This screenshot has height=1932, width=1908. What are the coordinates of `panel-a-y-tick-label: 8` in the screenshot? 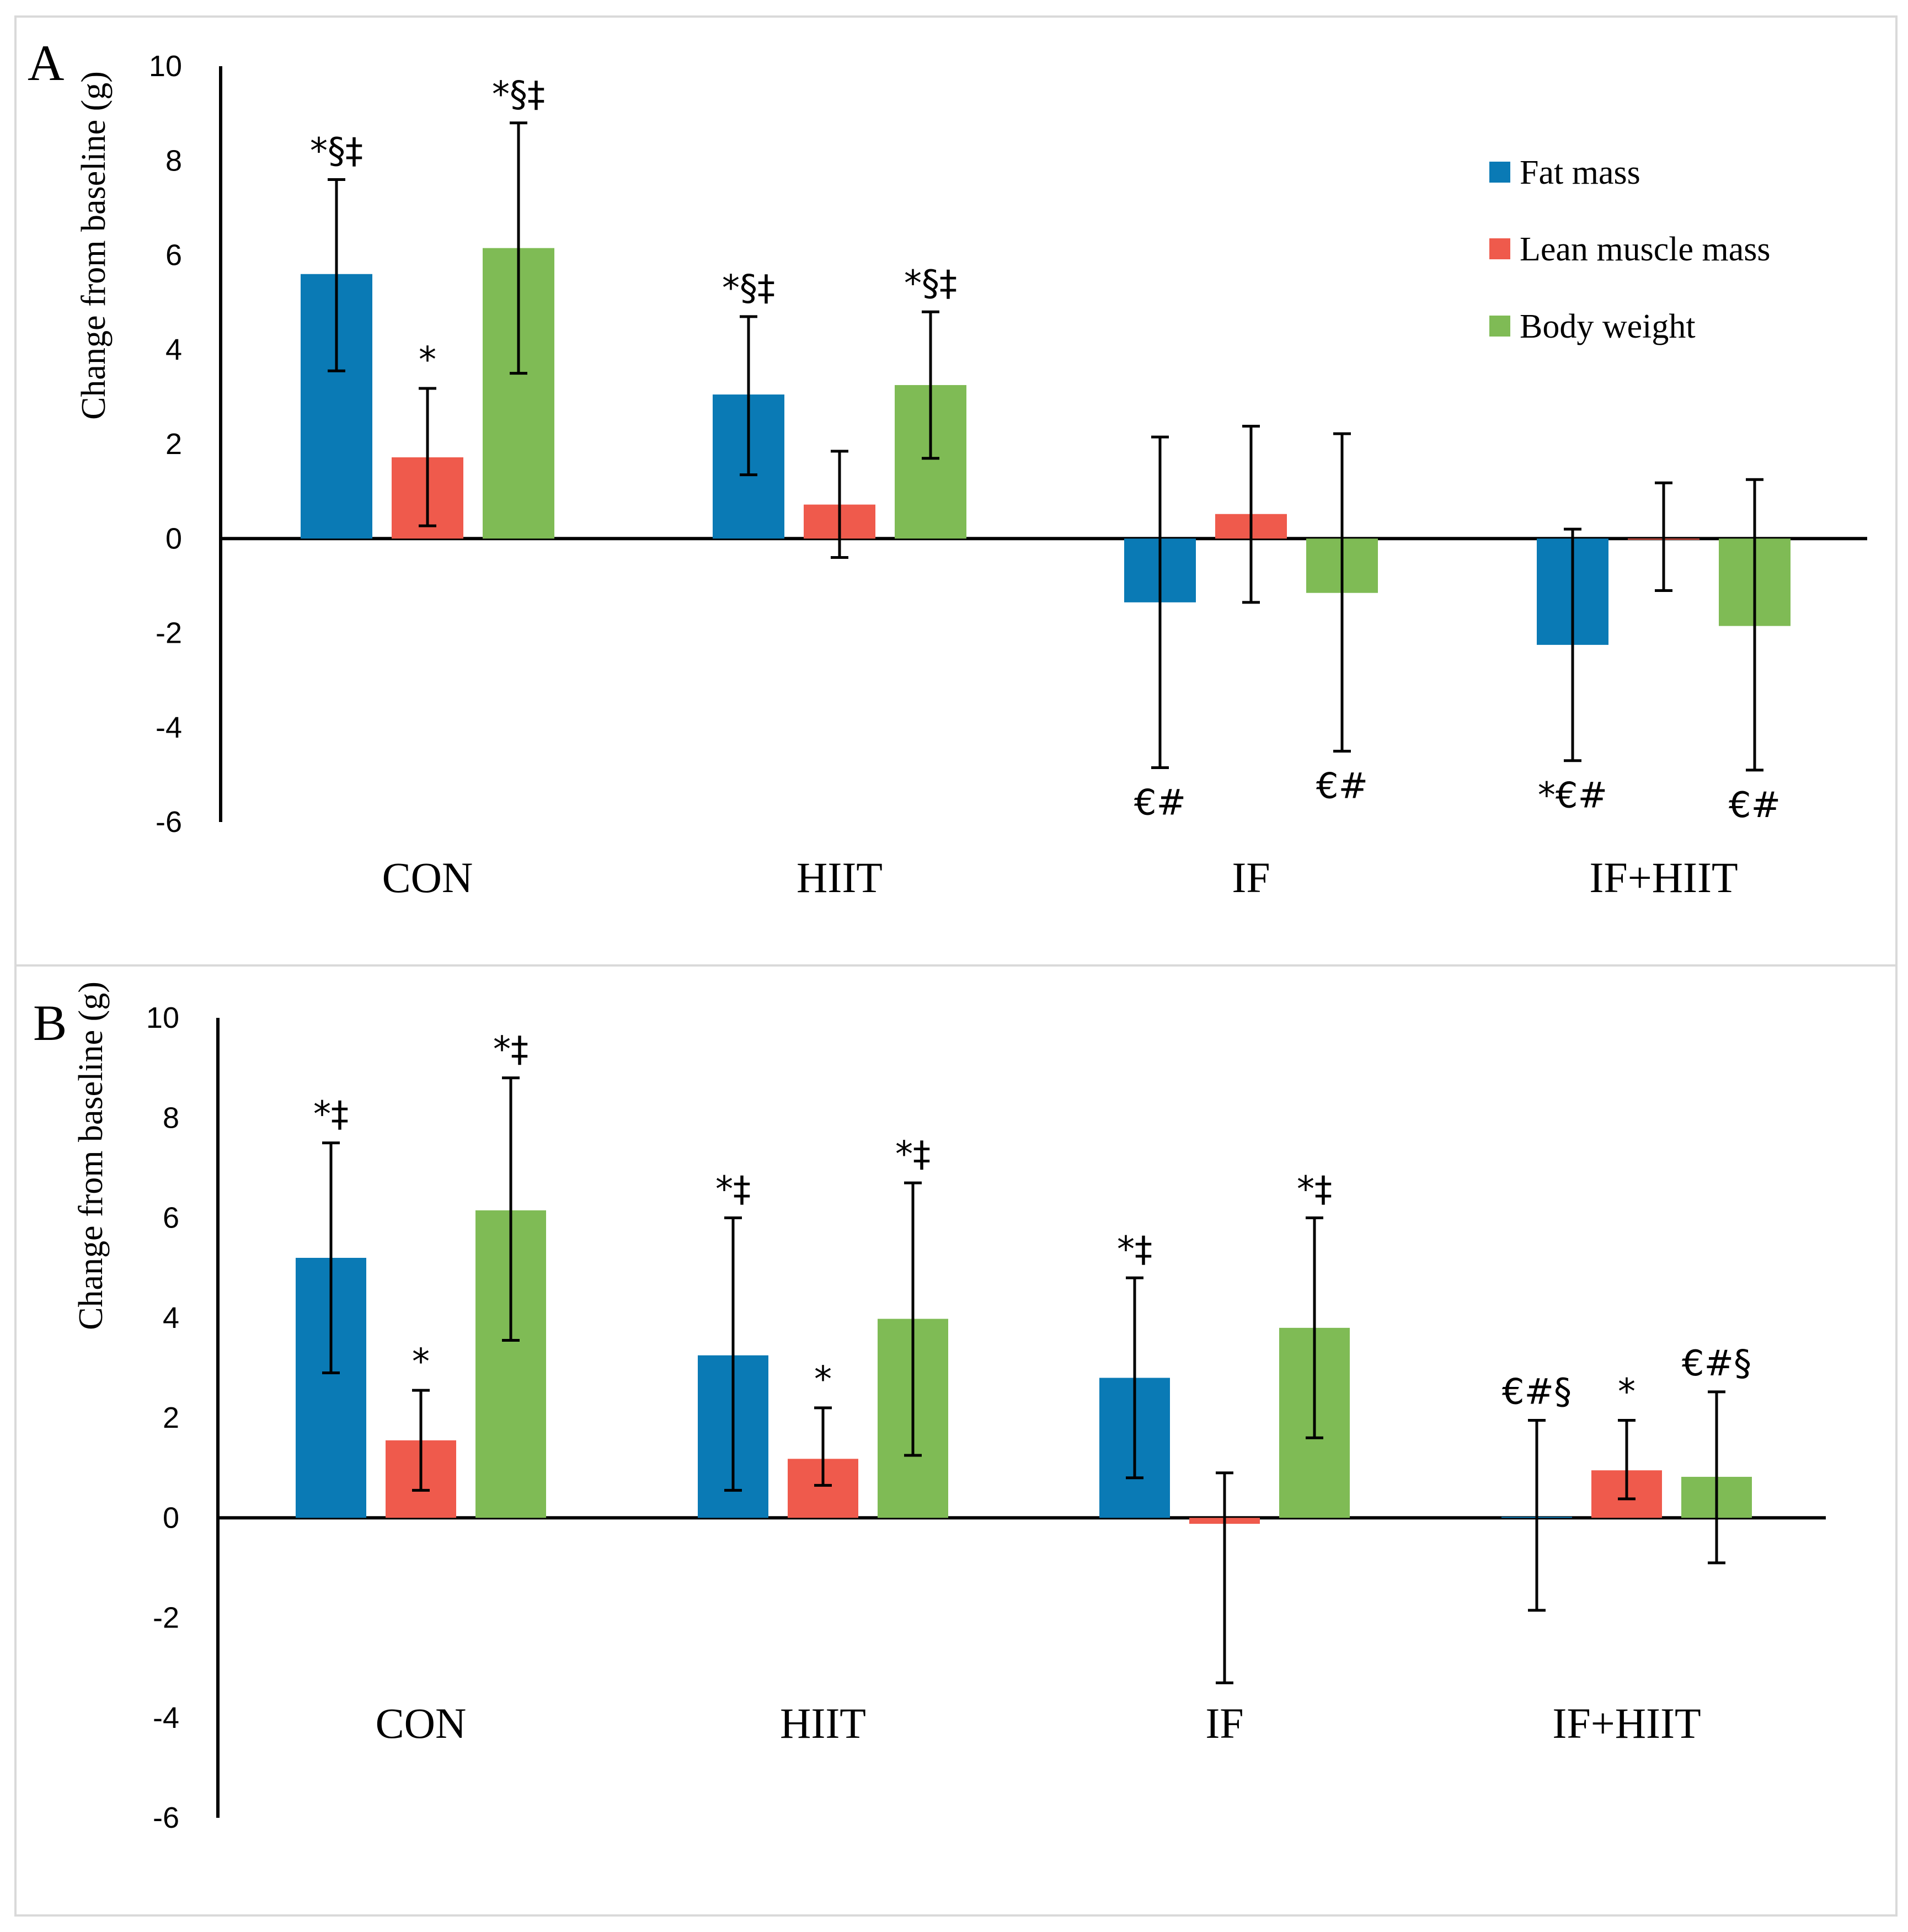 It's located at (173, 160).